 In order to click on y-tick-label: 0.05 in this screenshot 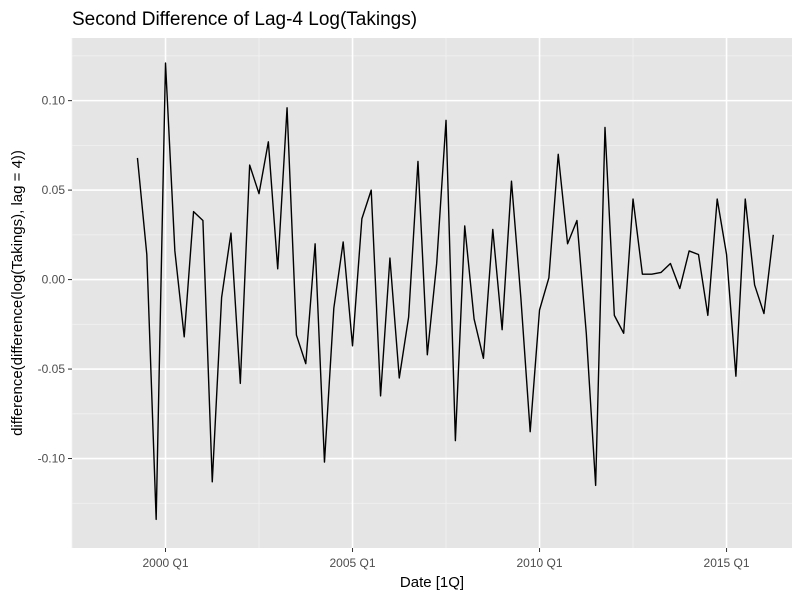, I will do `click(54, 190)`.